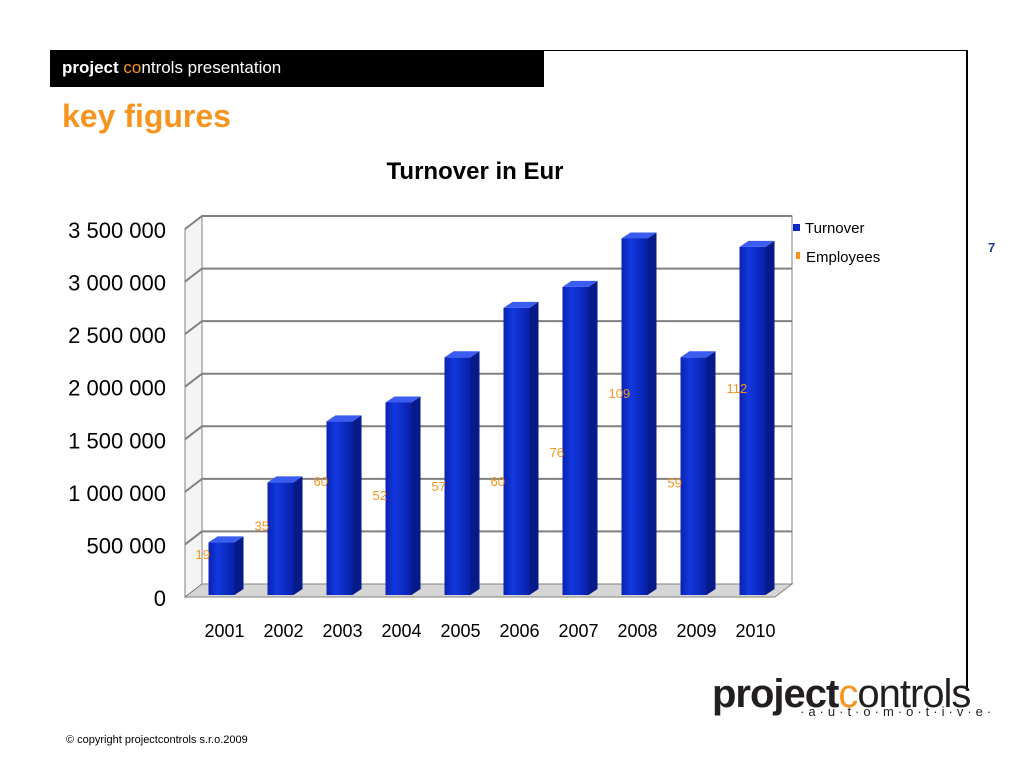 The height and width of the screenshot is (768, 1024). I want to click on company-logo: projectcontrols ·a·u·t·o·m·o·t·i·v·e·, so click(851, 697).